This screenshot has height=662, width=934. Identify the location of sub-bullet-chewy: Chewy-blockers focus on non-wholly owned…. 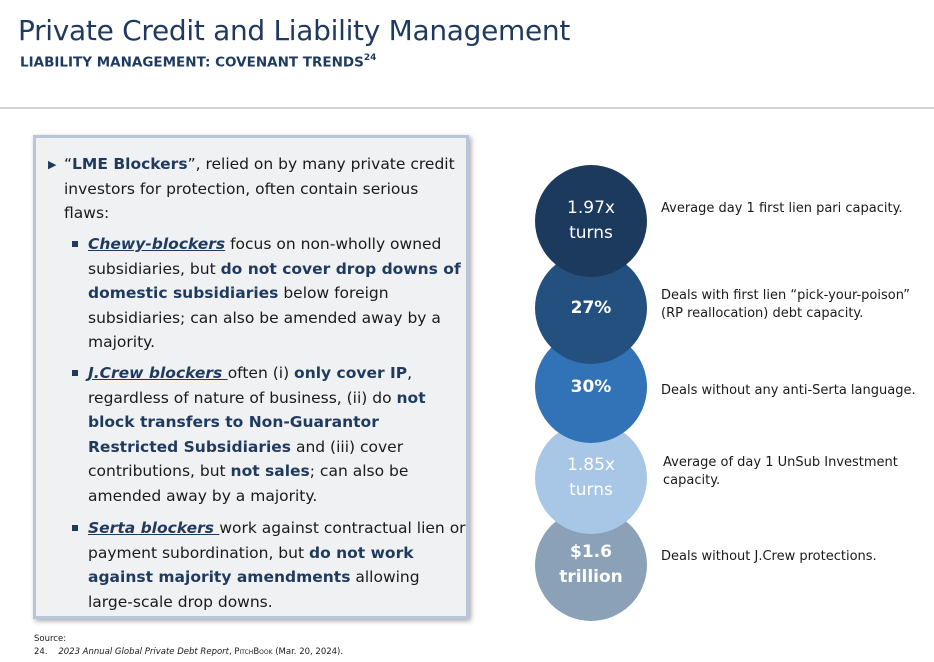
(269, 293).